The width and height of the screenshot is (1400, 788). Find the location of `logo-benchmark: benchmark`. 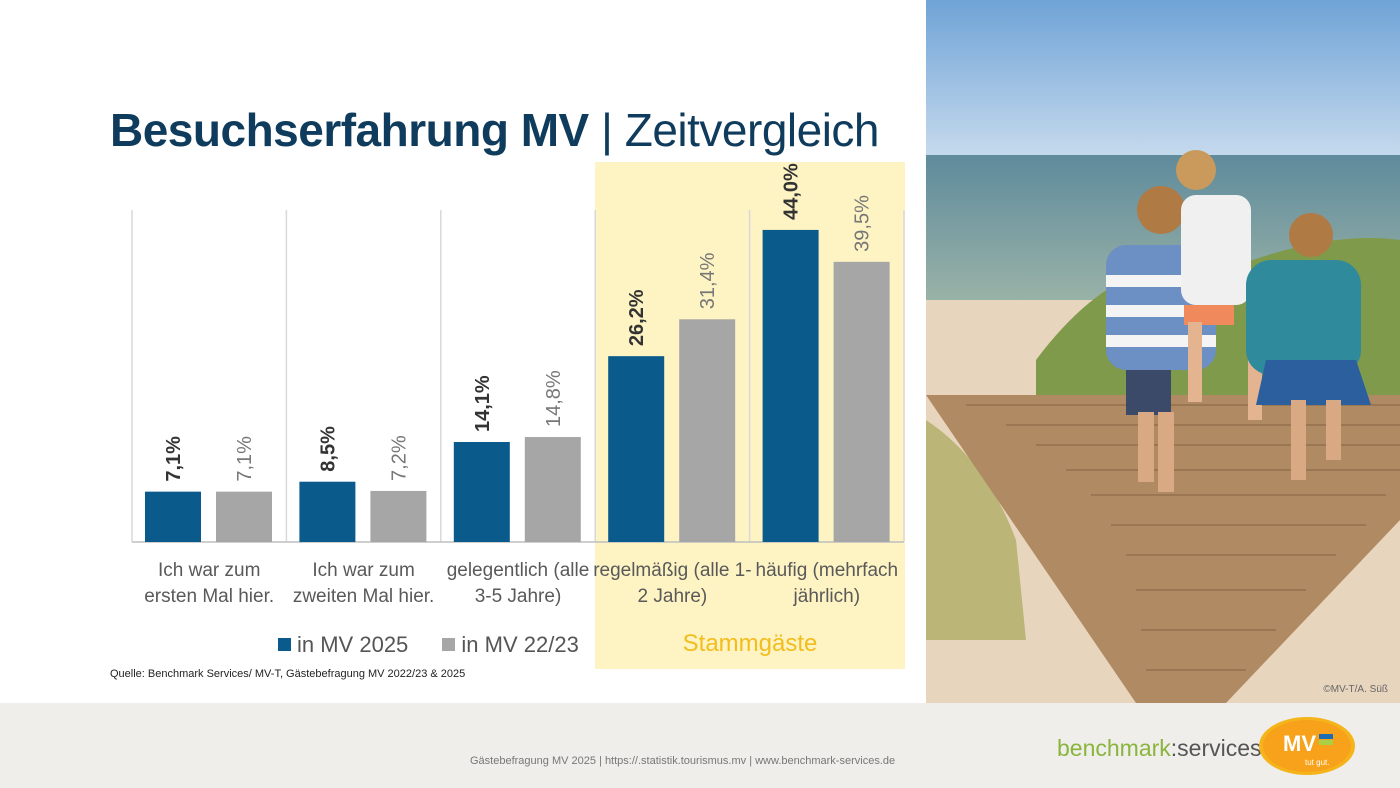

logo-benchmark: benchmark is located at coordinates (1114, 748).